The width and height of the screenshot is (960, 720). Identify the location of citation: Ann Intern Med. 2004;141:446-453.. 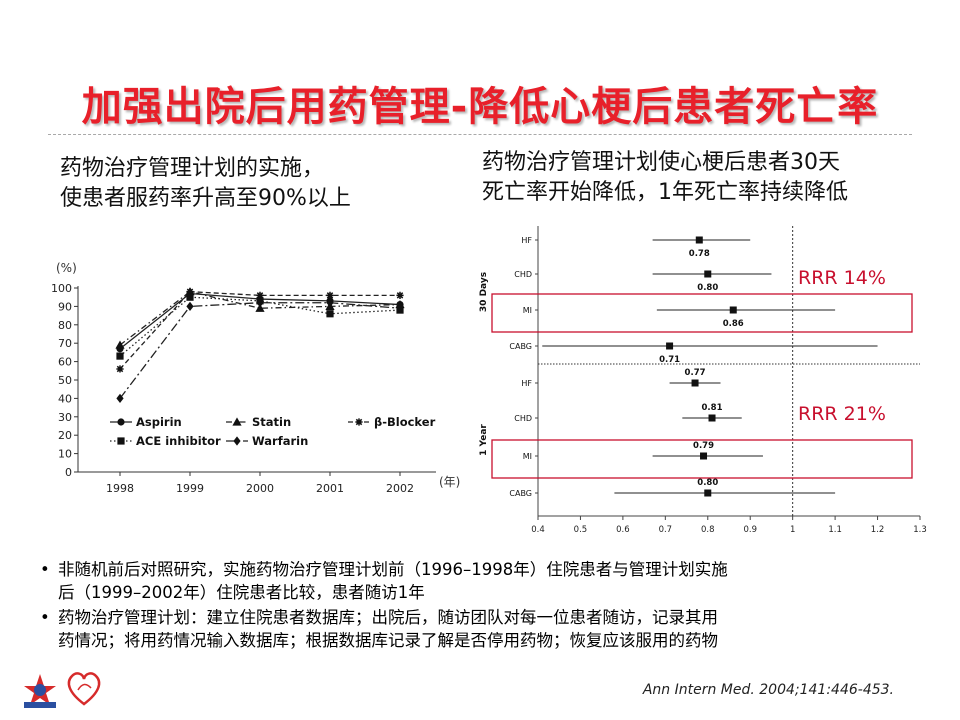
(768, 690).